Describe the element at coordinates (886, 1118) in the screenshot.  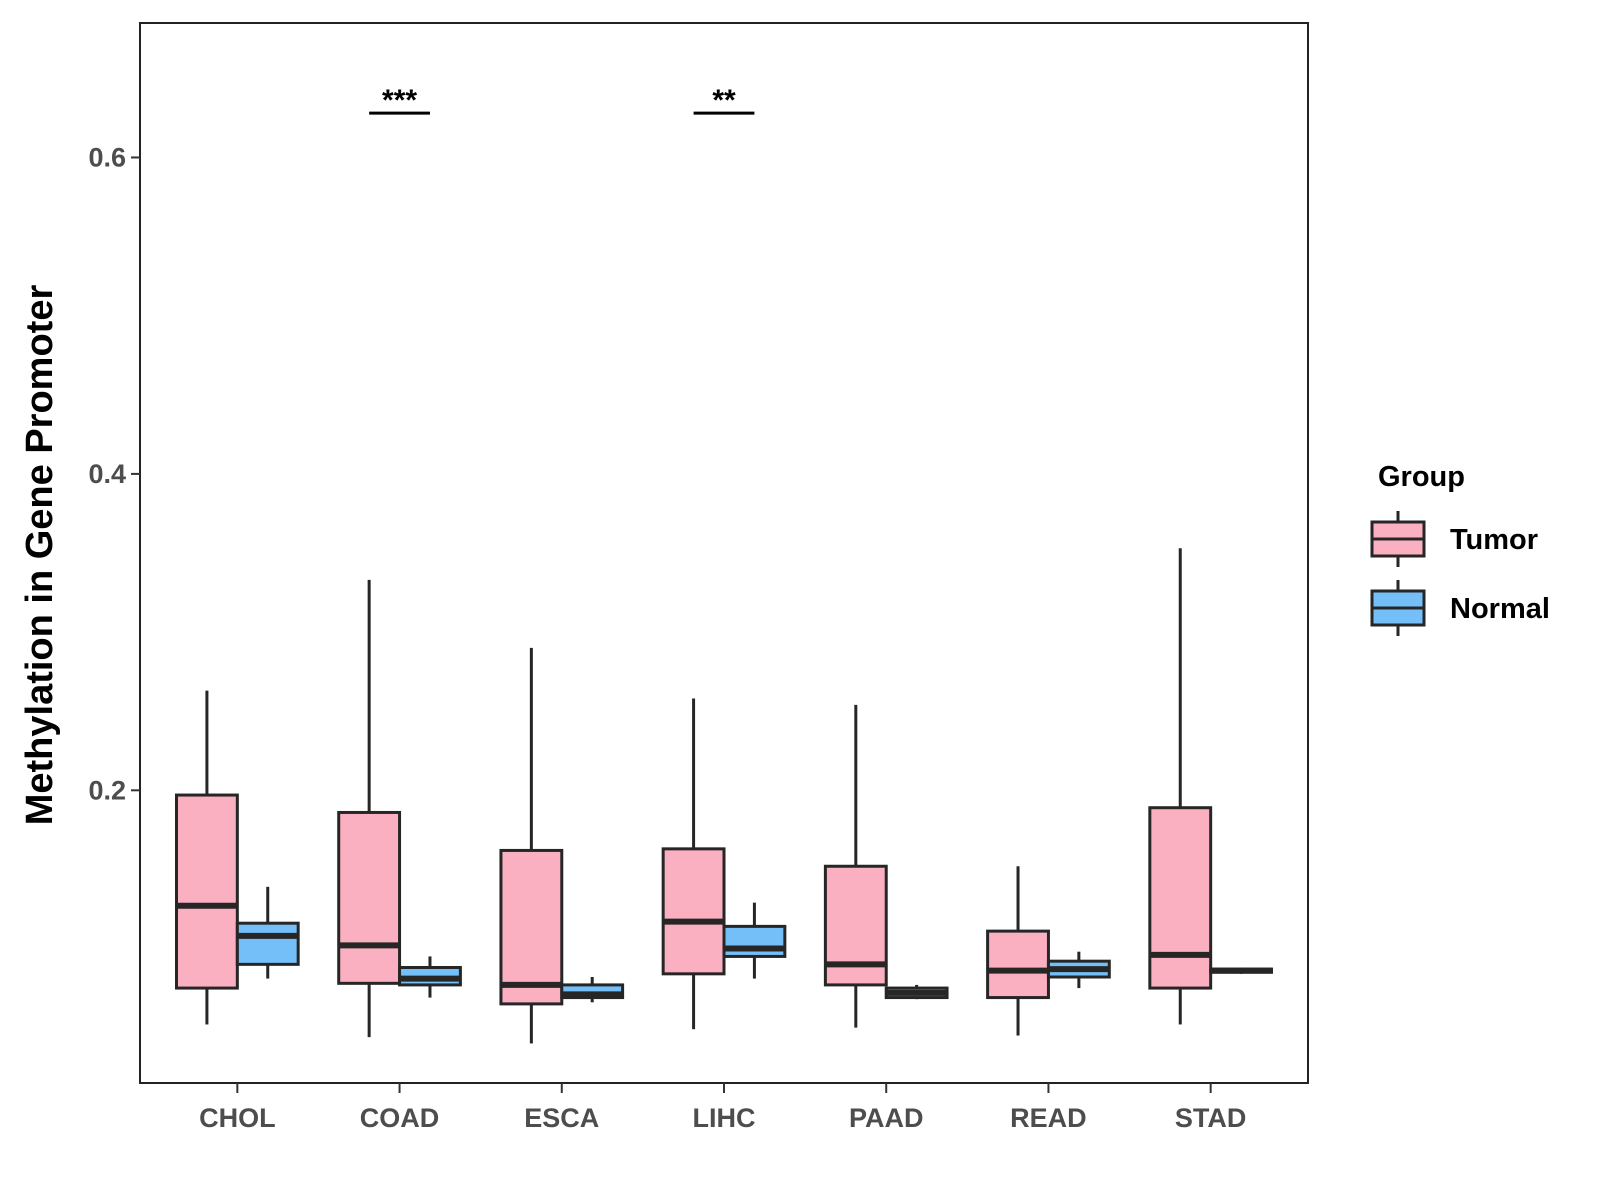
I see `x-tick-label: PAAD` at that location.